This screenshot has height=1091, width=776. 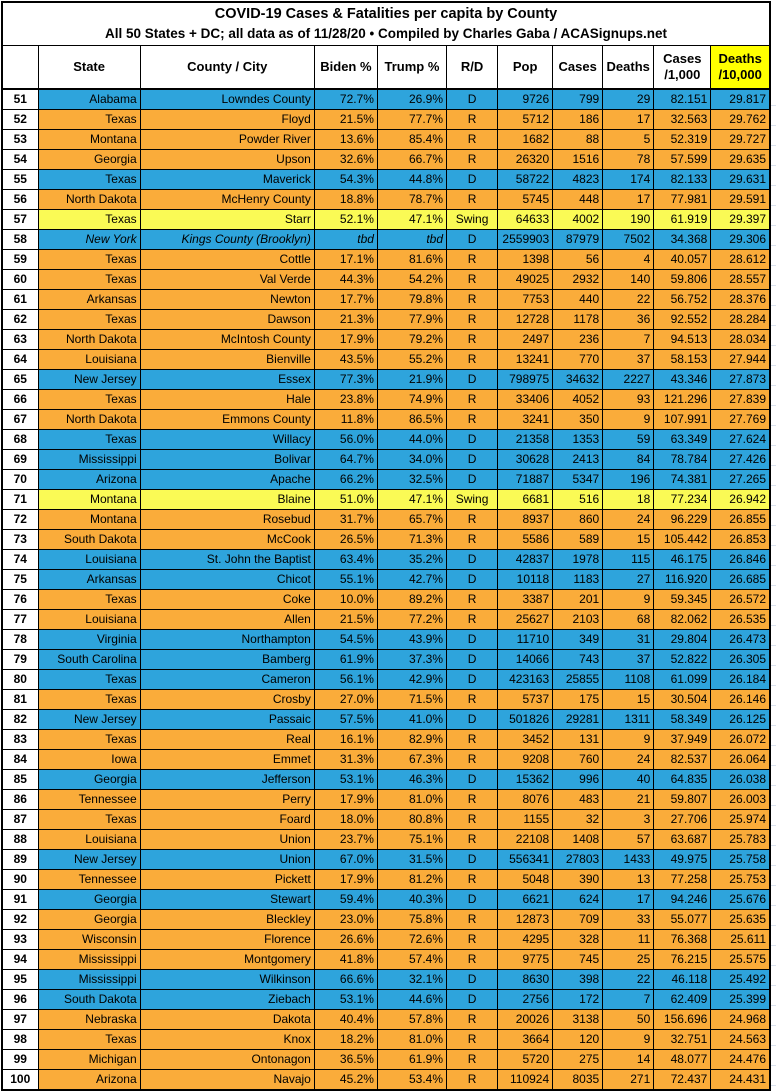 I want to click on cell-cases_per_1000: 52.319, so click(x=682, y=139).